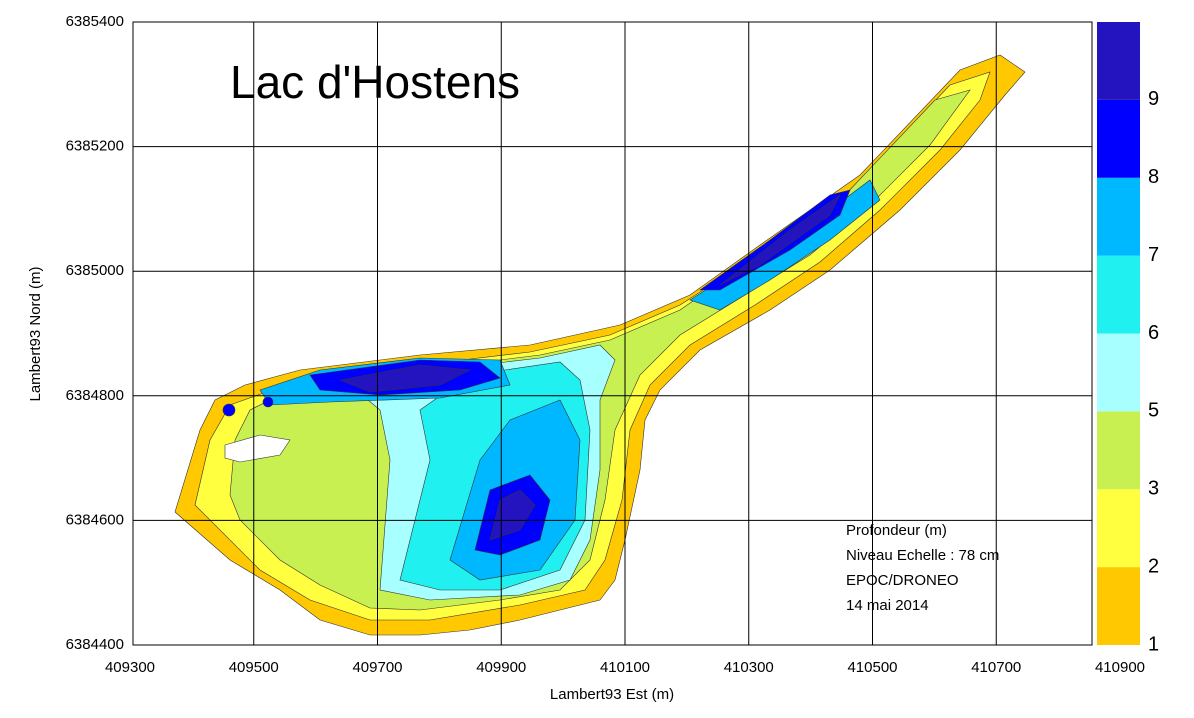 The height and width of the screenshot is (718, 1194). I want to click on colorbar-label: 6, so click(1153, 333).